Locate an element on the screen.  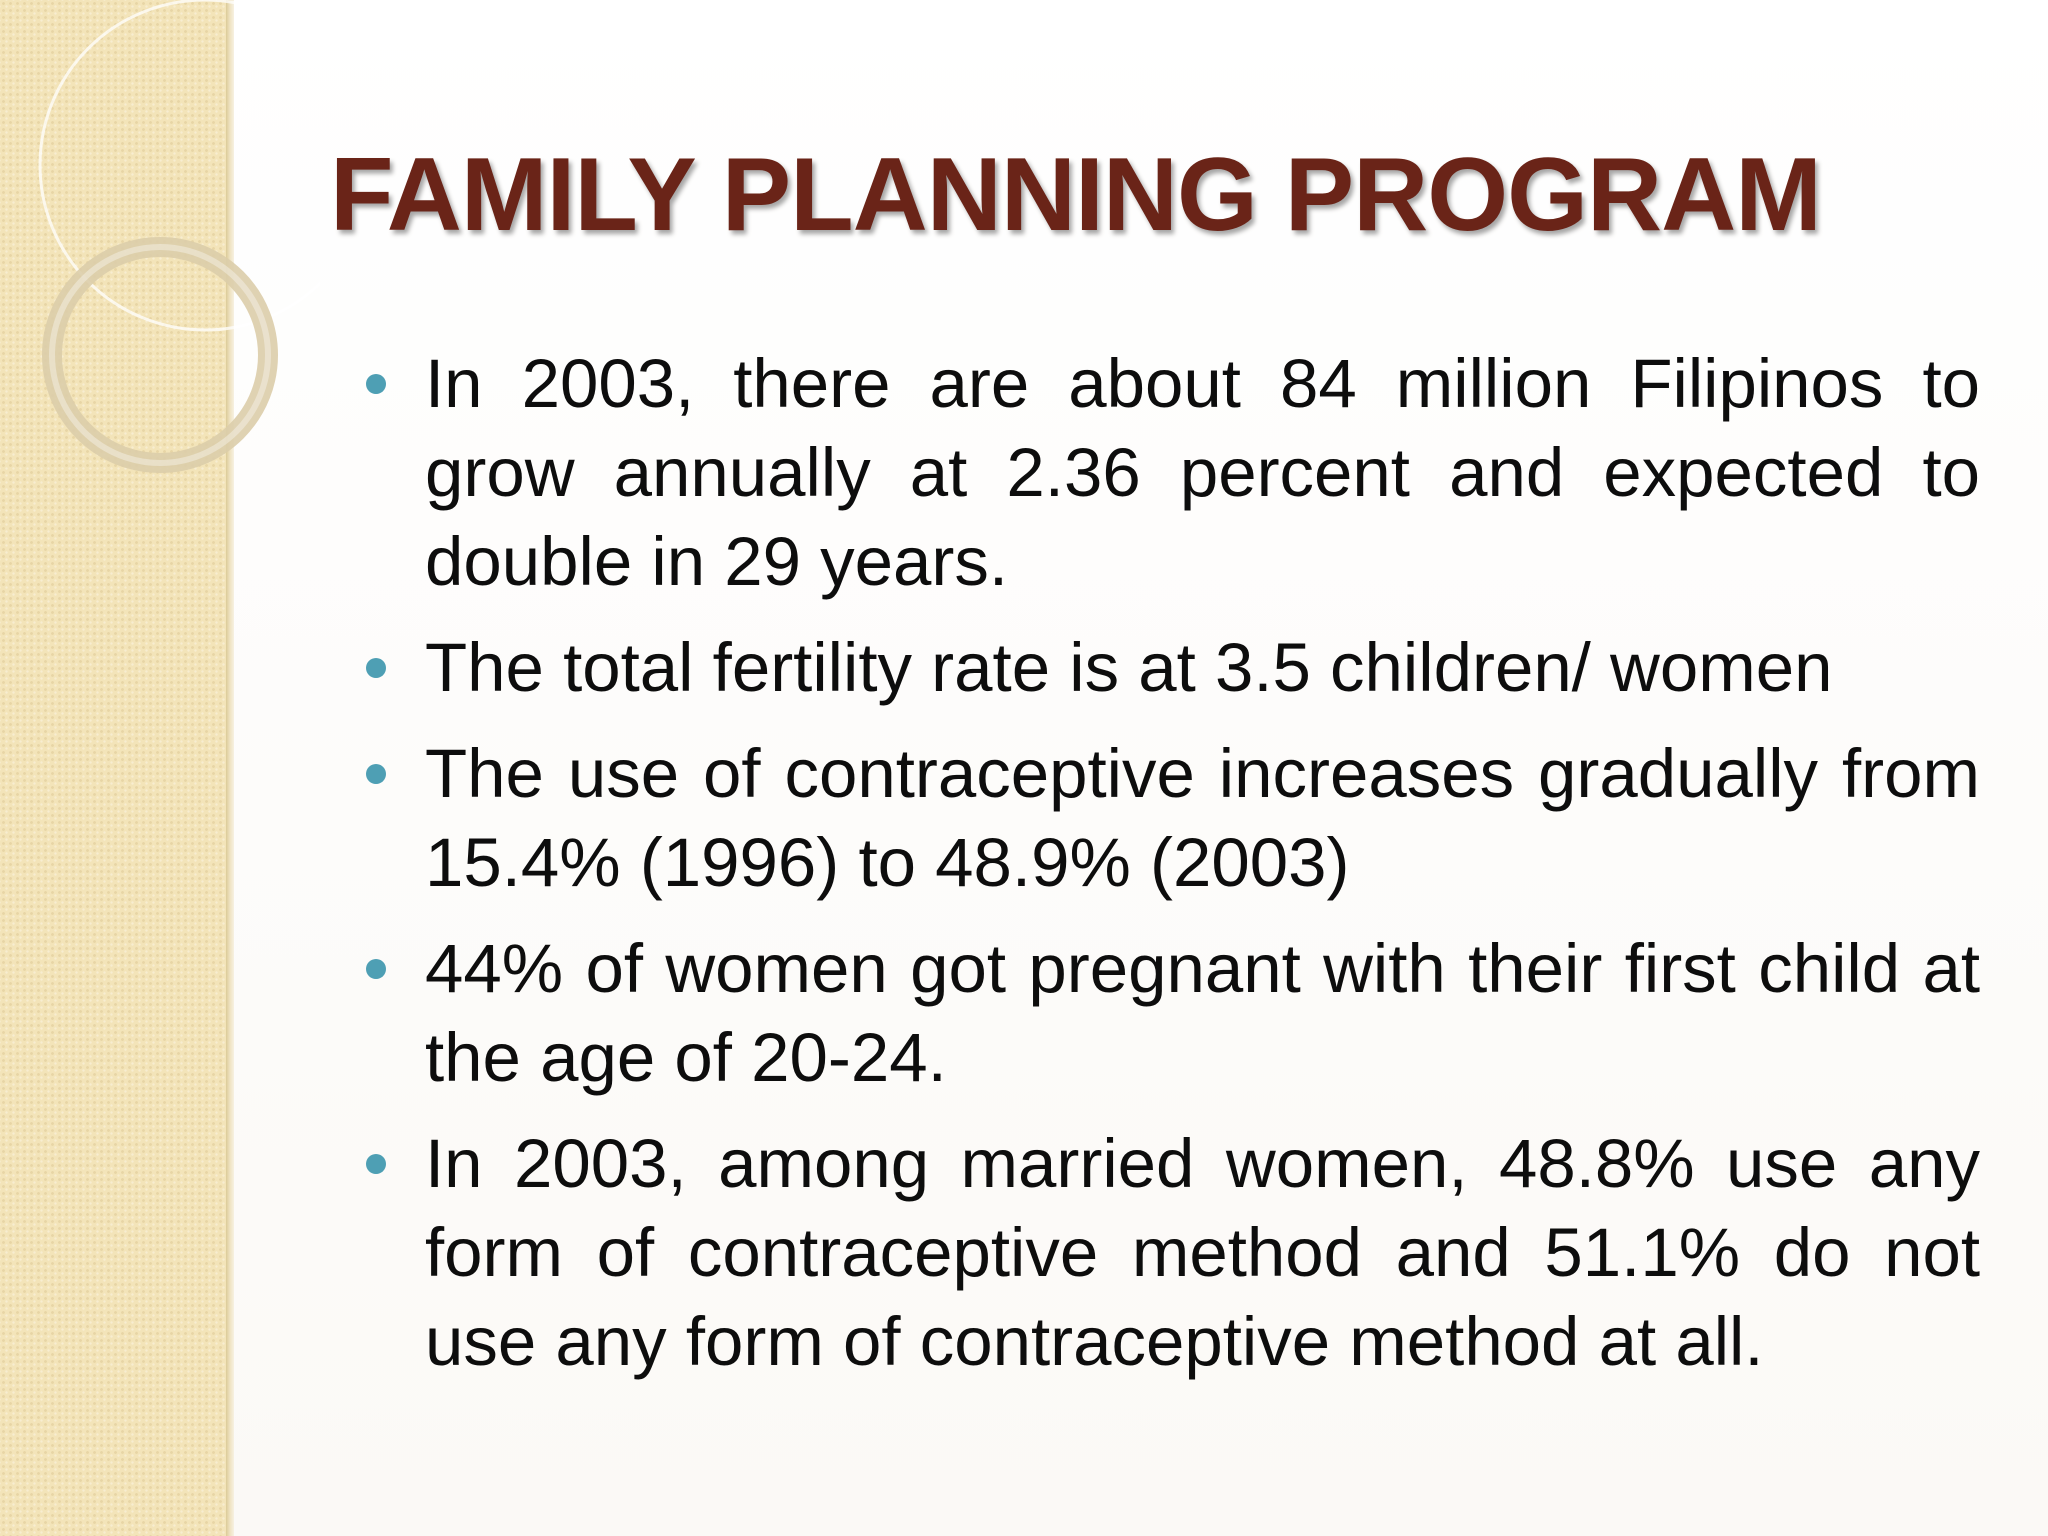
slide-title: FAMILY PLANNING PROGRAM is located at coordinates (1076, 195).